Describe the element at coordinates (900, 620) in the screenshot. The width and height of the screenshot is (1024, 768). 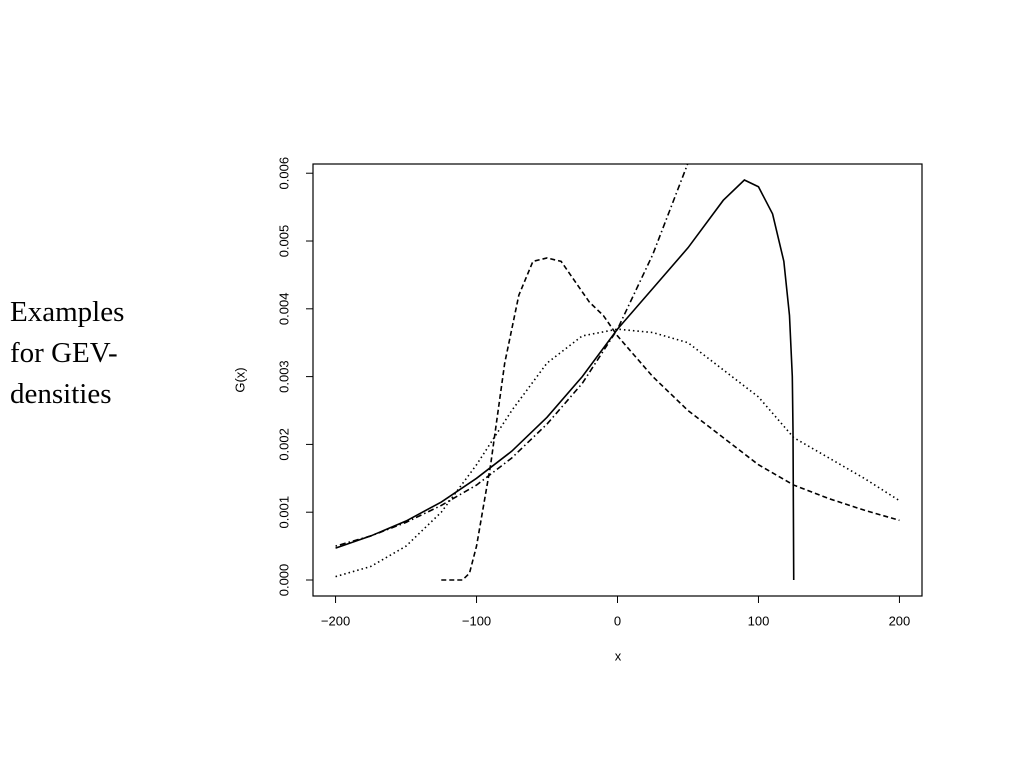
I see `x-tick-label: 200` at that location.